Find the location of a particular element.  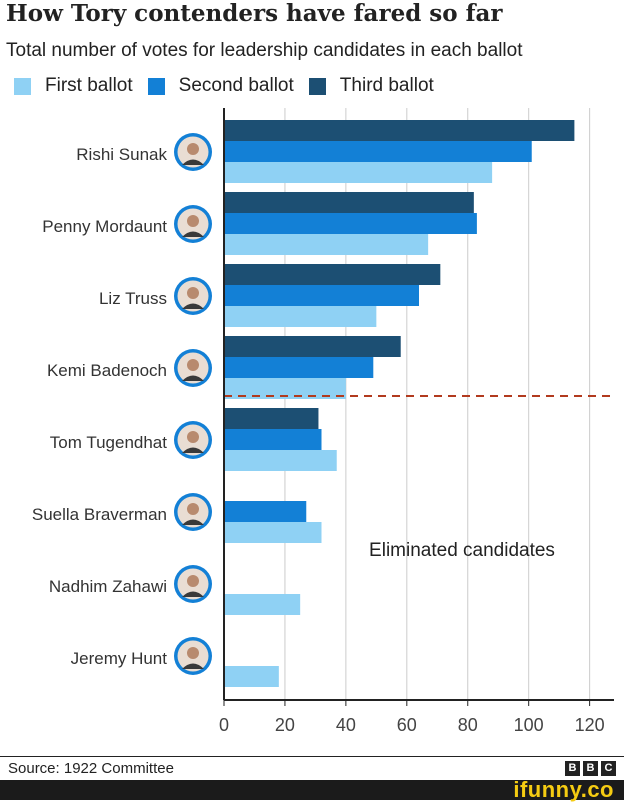

x-tick-label: 0 is located at coordinates (224, 725).